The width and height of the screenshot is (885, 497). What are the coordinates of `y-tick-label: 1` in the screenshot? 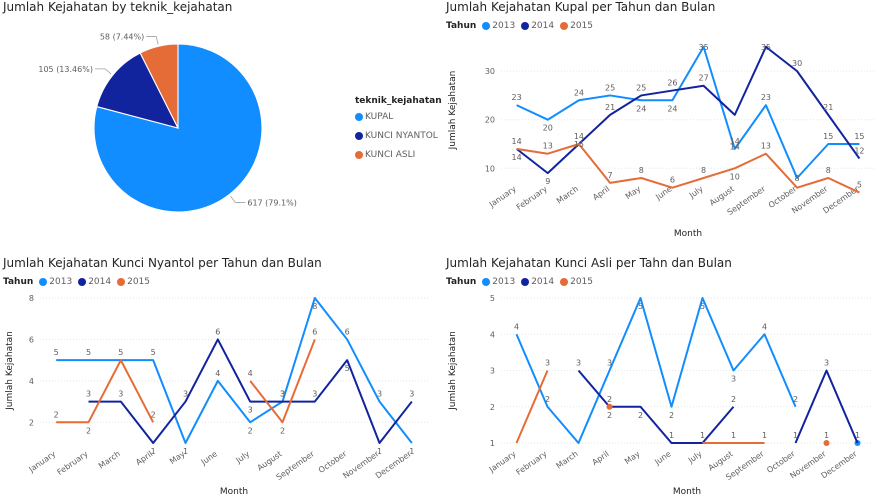 It's located at (492, 443).